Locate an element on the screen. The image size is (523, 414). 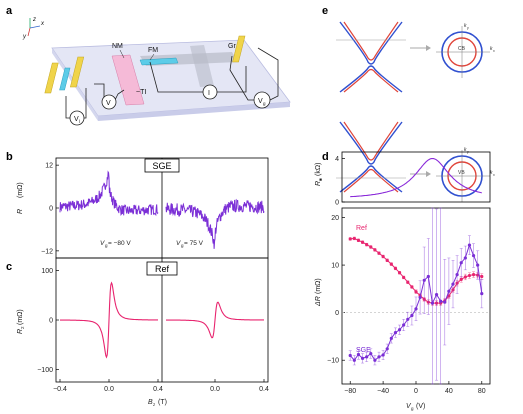
chart-b-yunit: (mΩ) is located at coordinates (20, 190).